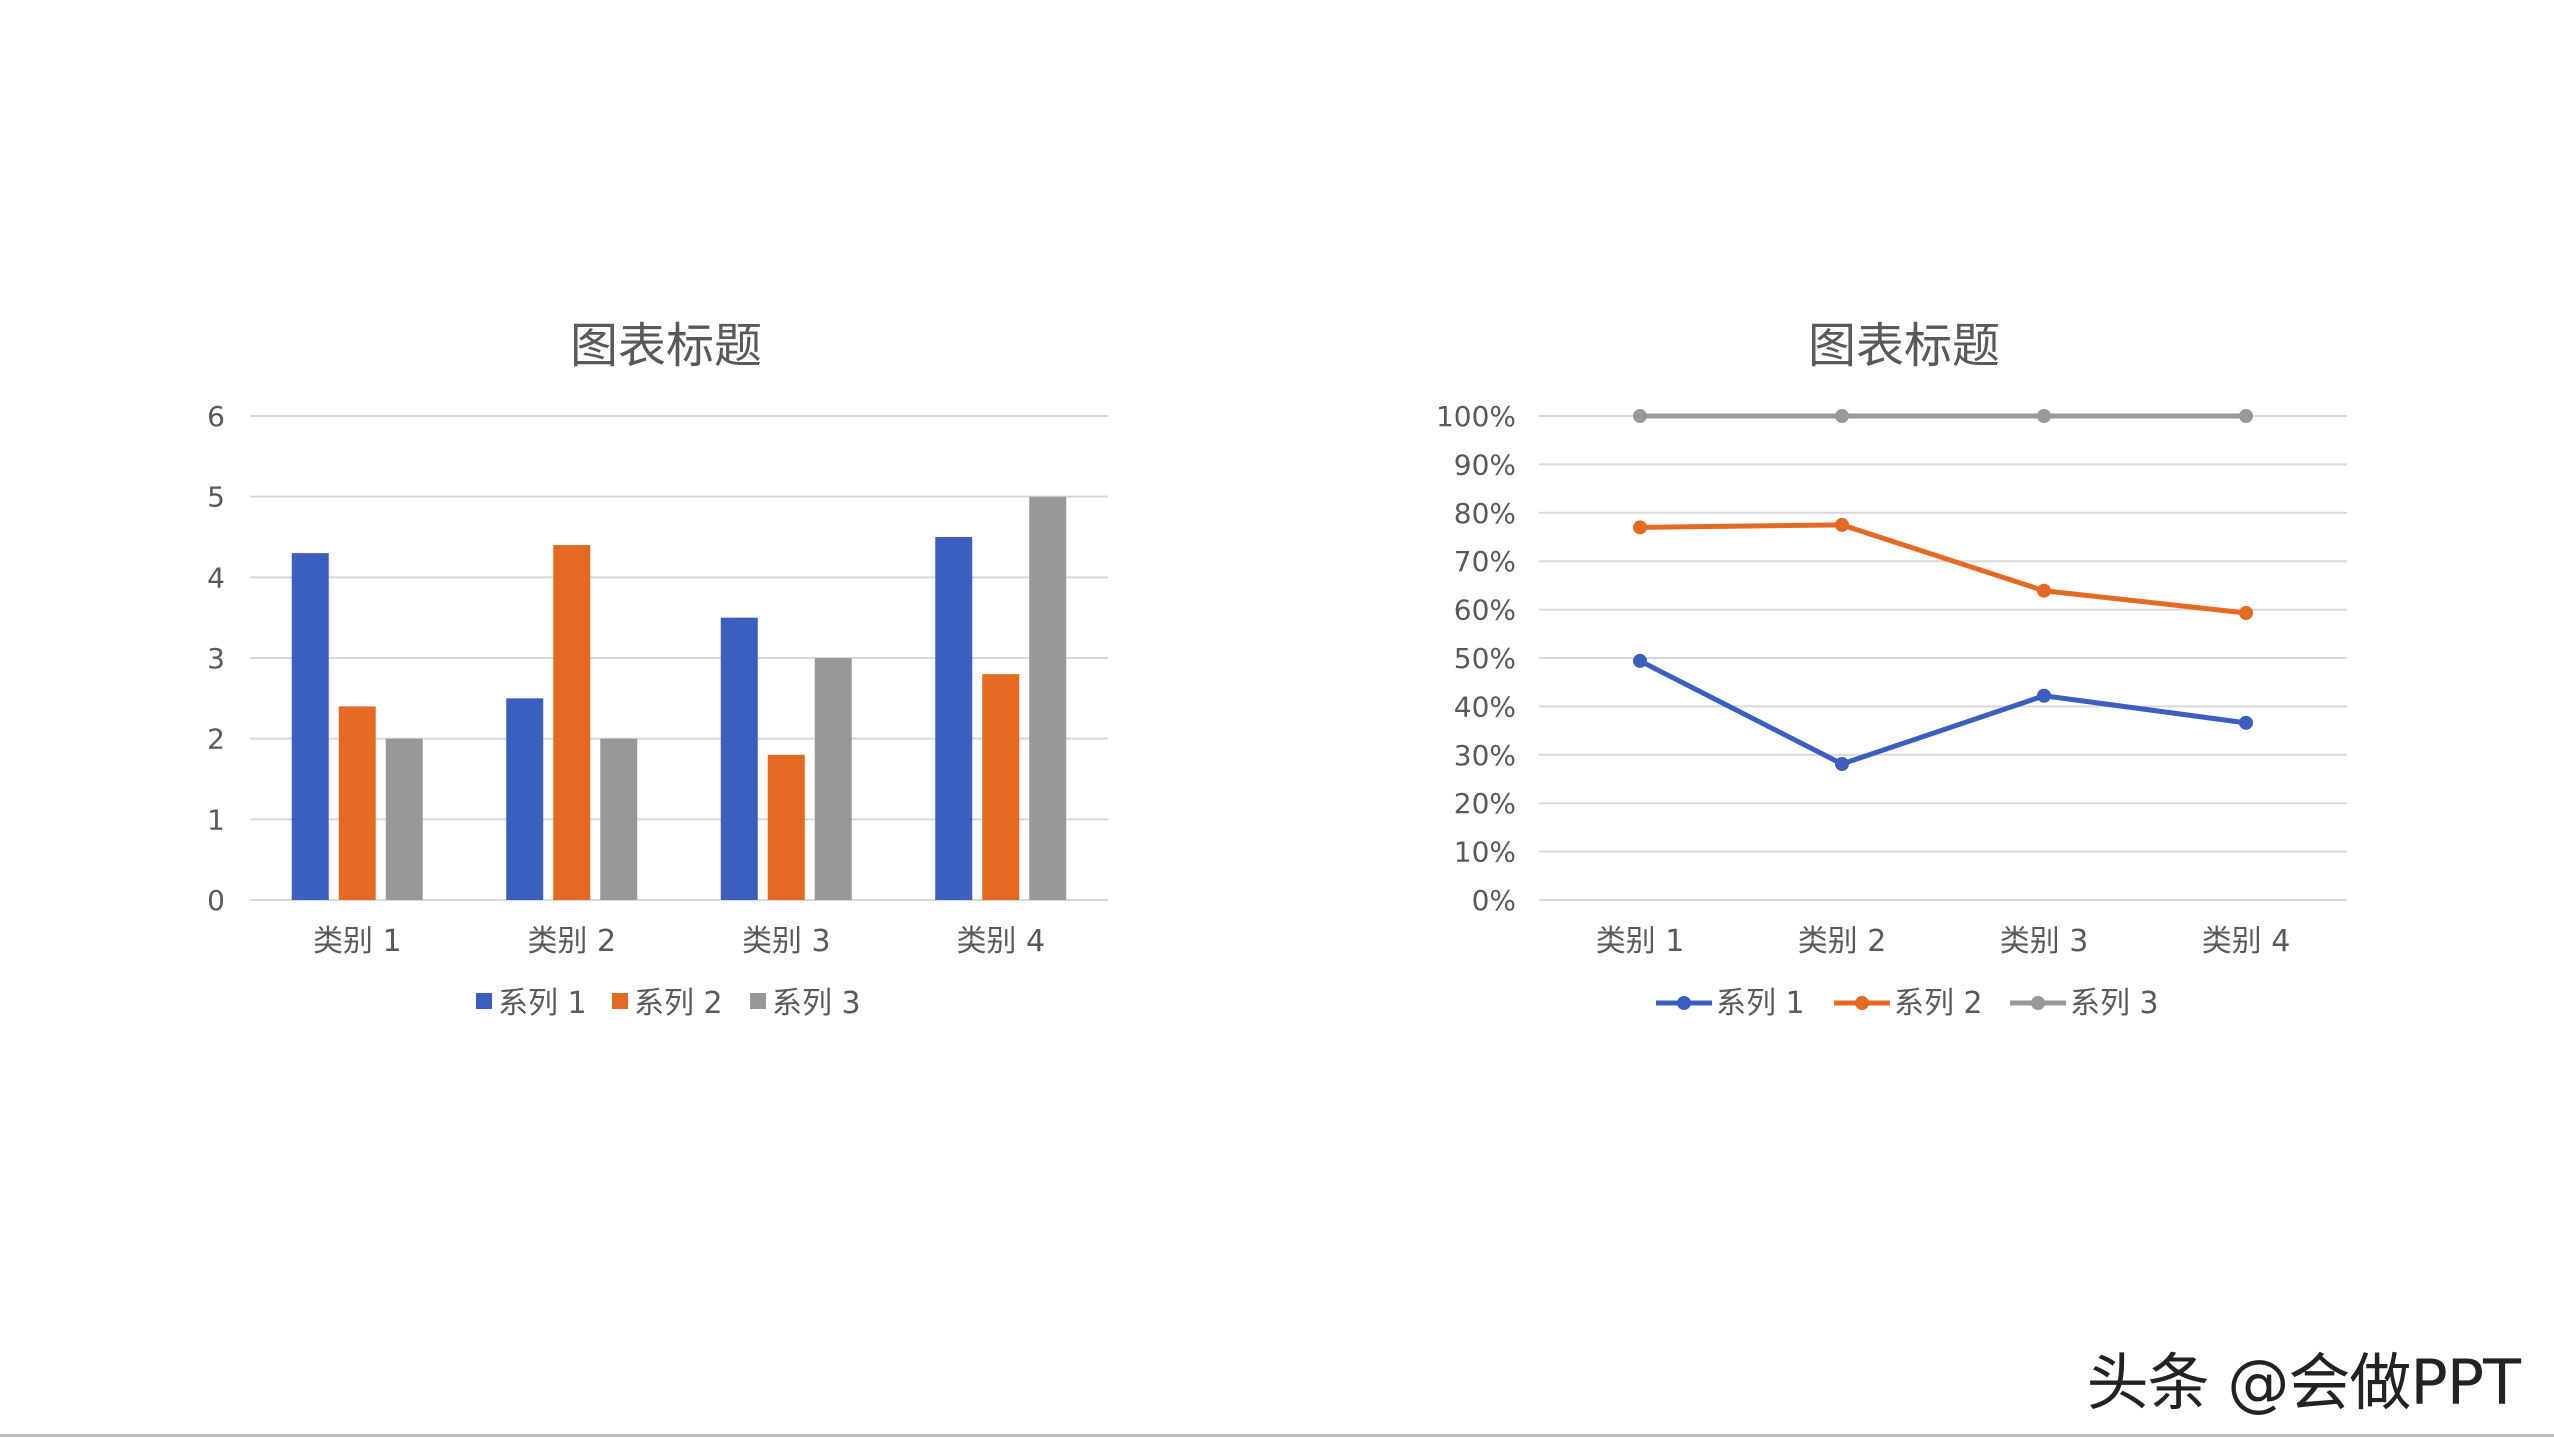 The width and height of the screenshot is (2554, 1438). I want to click on y-tick-label: 0%, so click(1494, 900).